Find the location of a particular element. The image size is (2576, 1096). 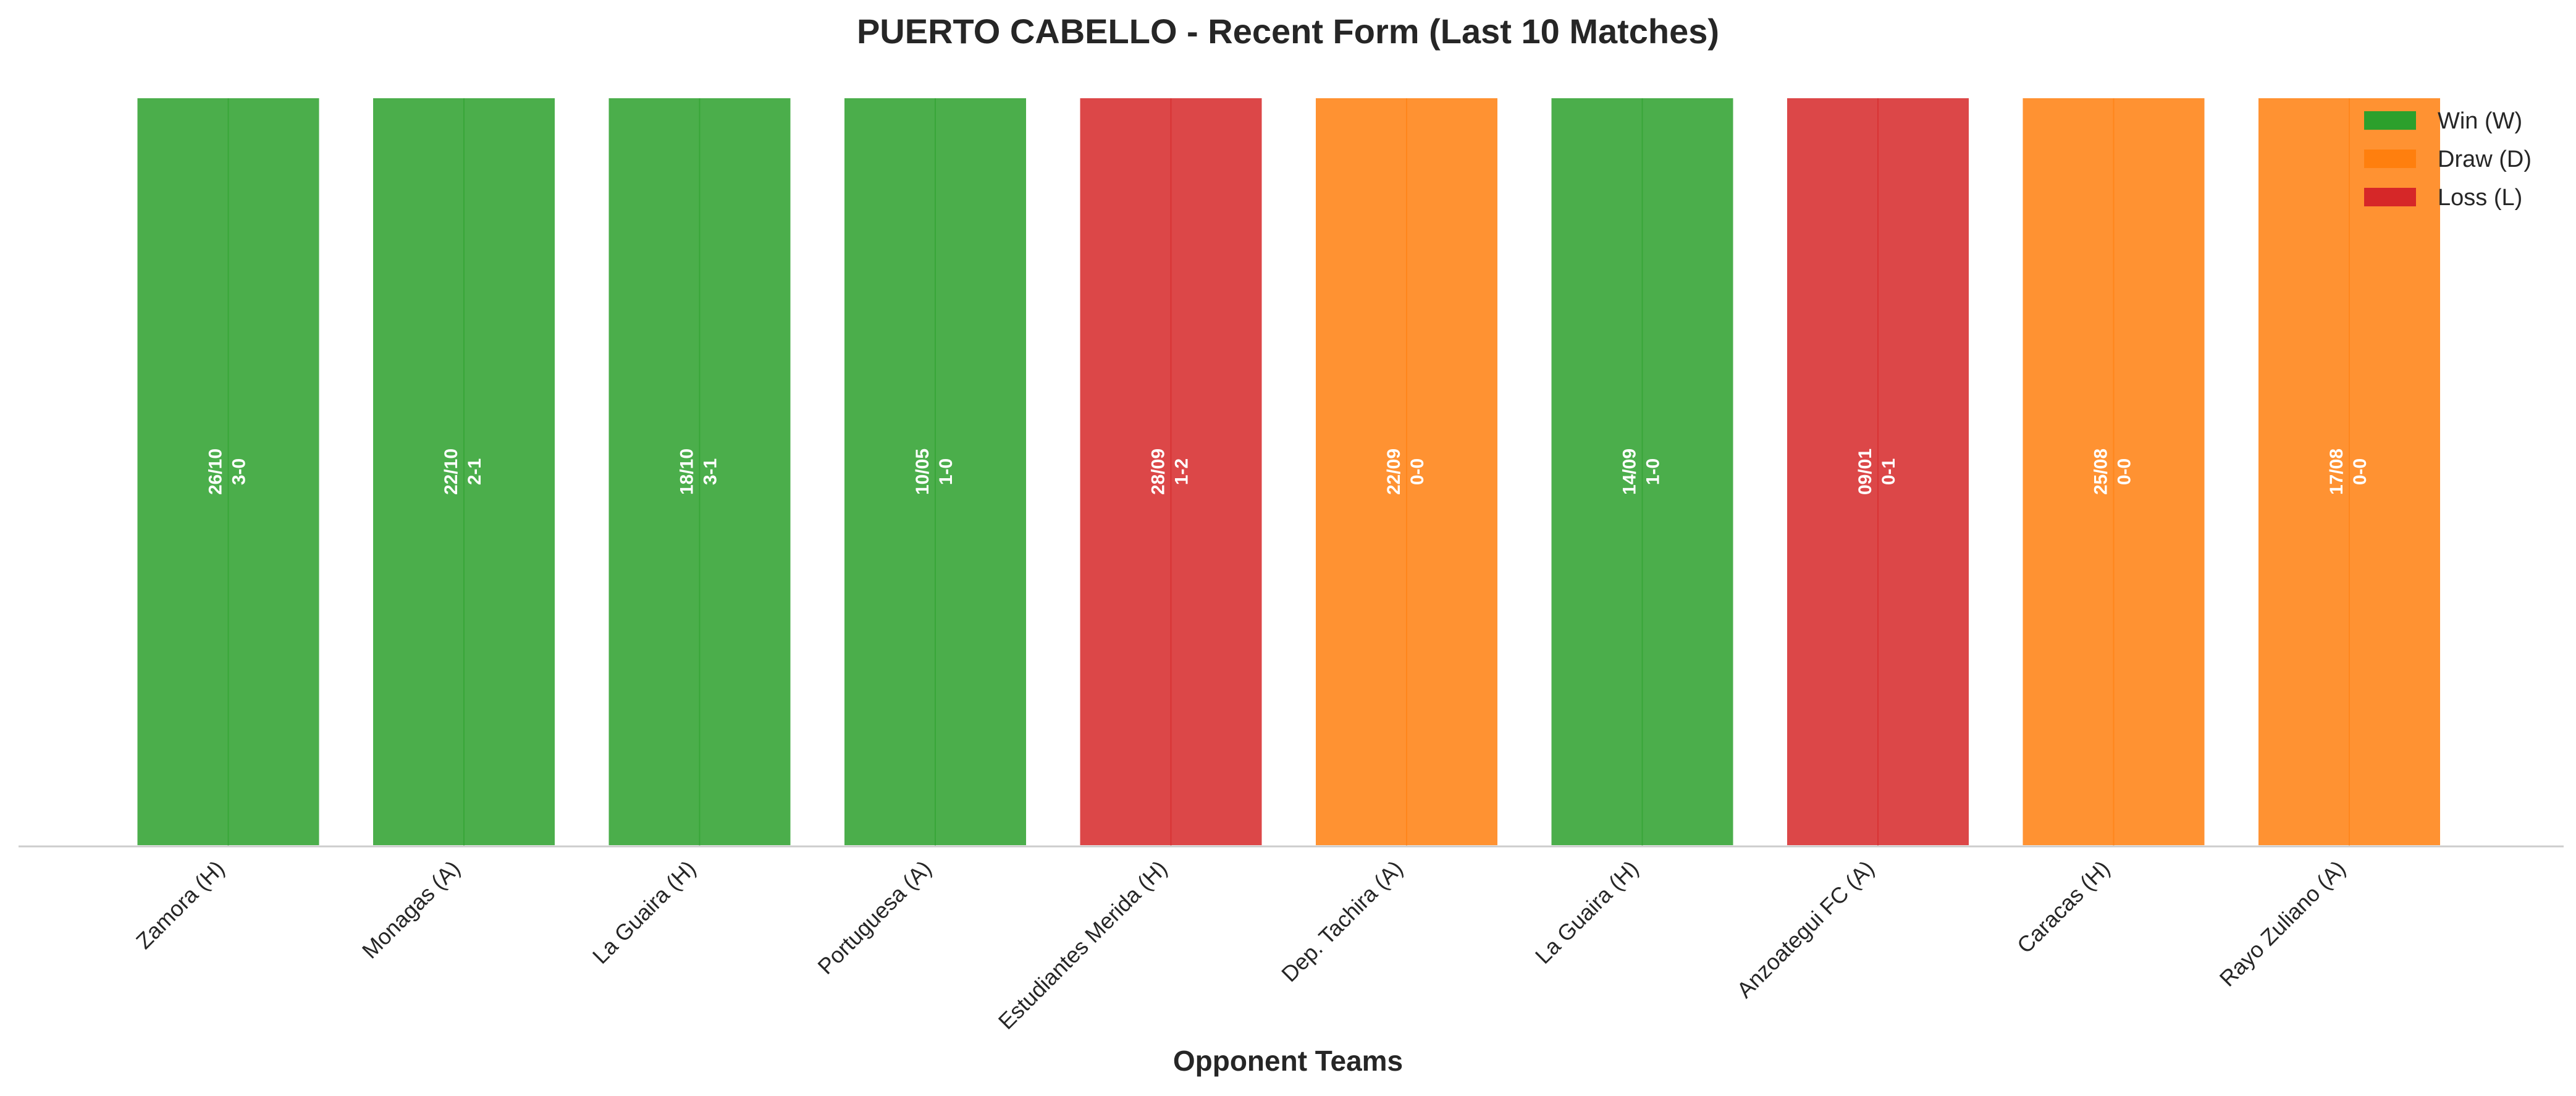

x-tick-label: Portuguesa (A) is located at coordinates (874, 917).